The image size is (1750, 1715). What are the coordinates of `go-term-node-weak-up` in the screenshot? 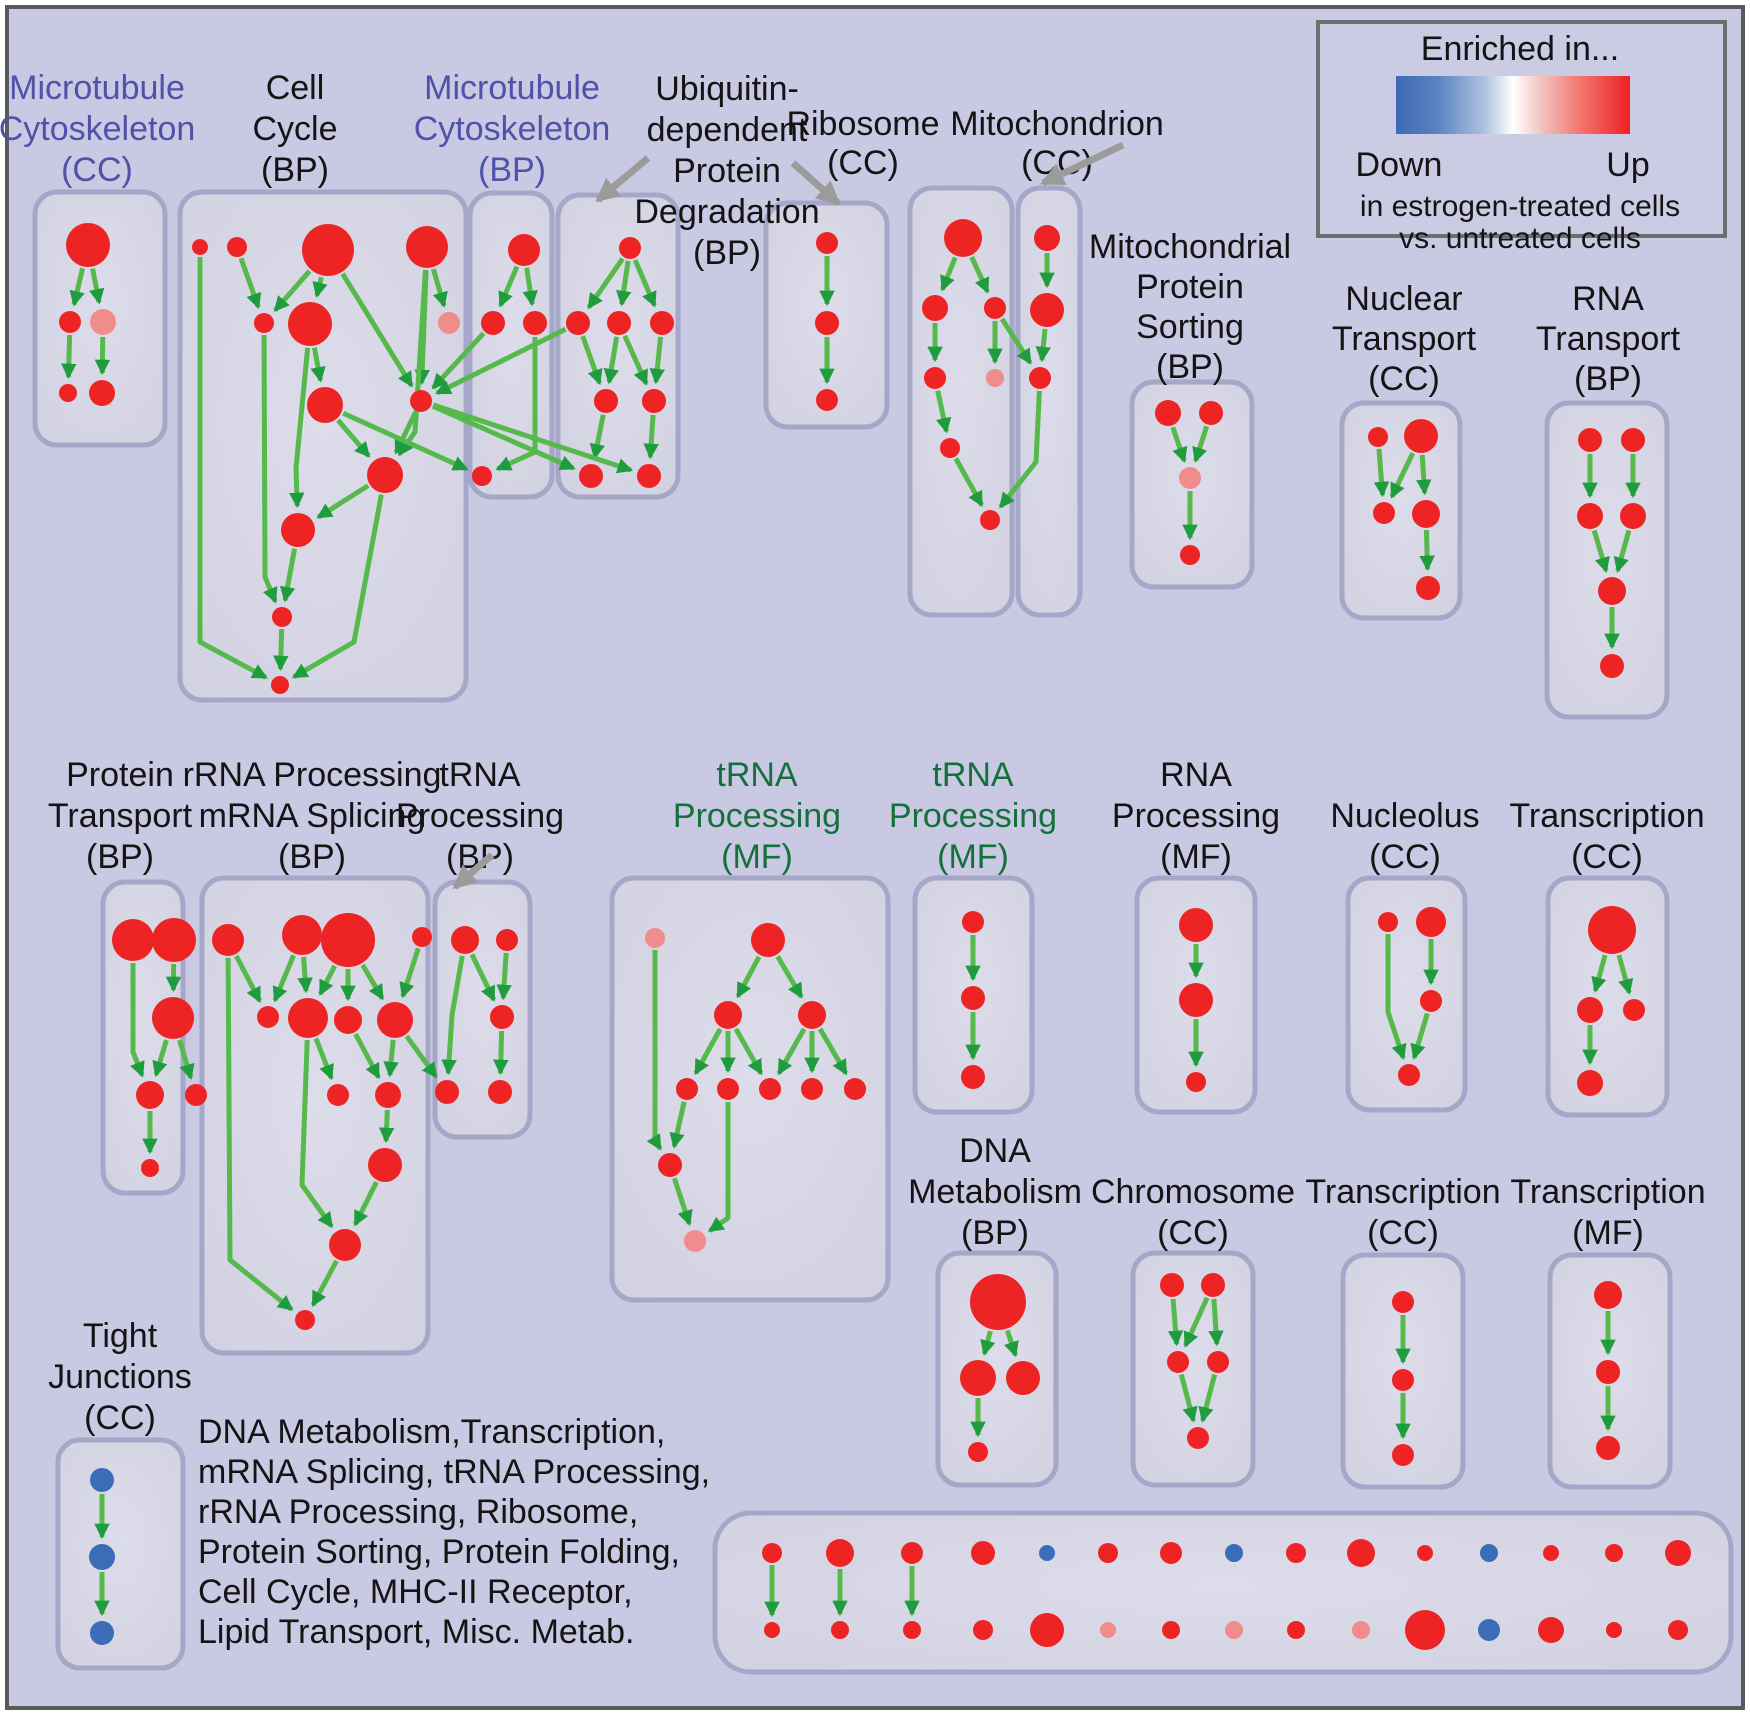 It's located at (103, 322).